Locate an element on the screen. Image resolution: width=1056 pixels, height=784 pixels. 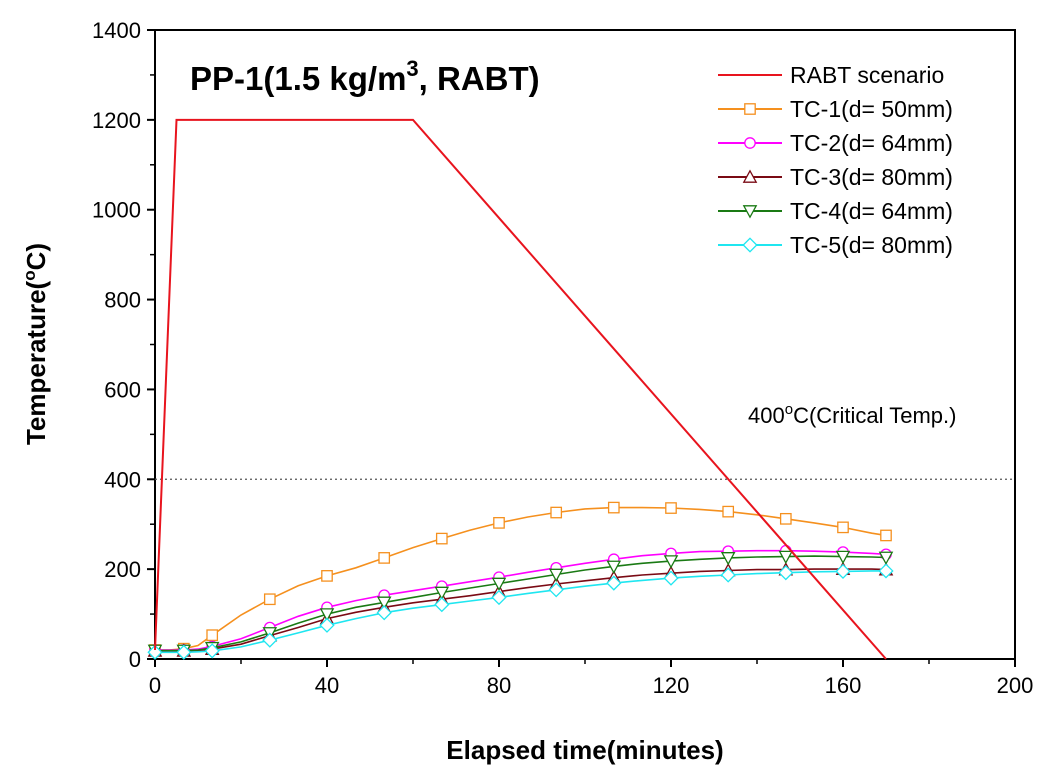
legend-label: TC-2(d= 64mm) is located at coordinates (871, 143).